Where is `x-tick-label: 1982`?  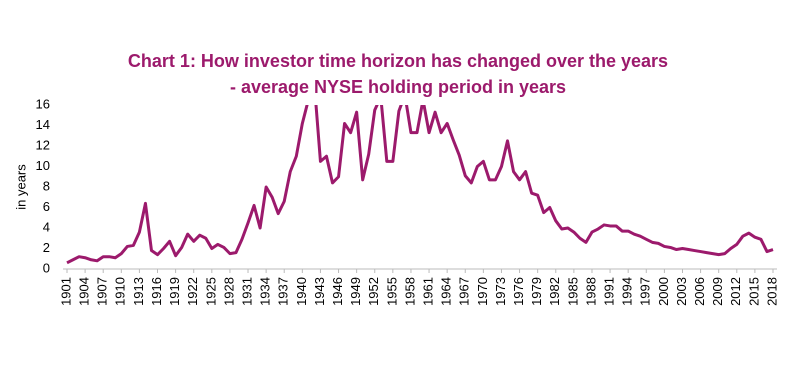 x-tick-label: 1982 is located at coordinates (554, 291).